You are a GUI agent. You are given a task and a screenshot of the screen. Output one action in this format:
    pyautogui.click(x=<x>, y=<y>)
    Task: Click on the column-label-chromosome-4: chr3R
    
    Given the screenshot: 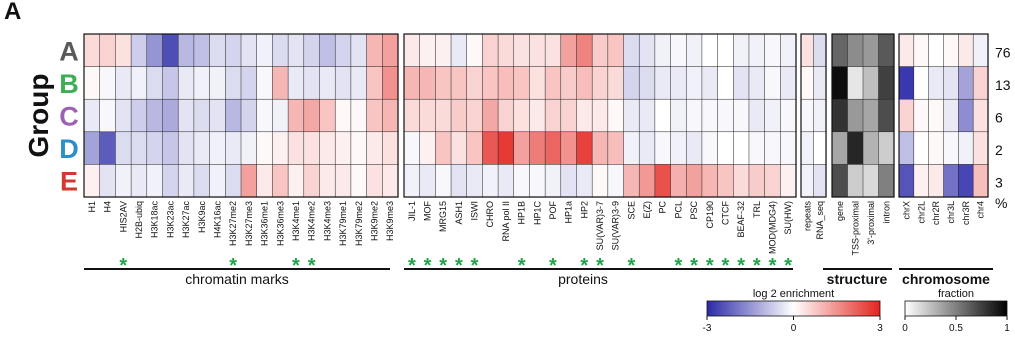 What is the action you would take?
    pyautogui.click(x=966, y=213)
    